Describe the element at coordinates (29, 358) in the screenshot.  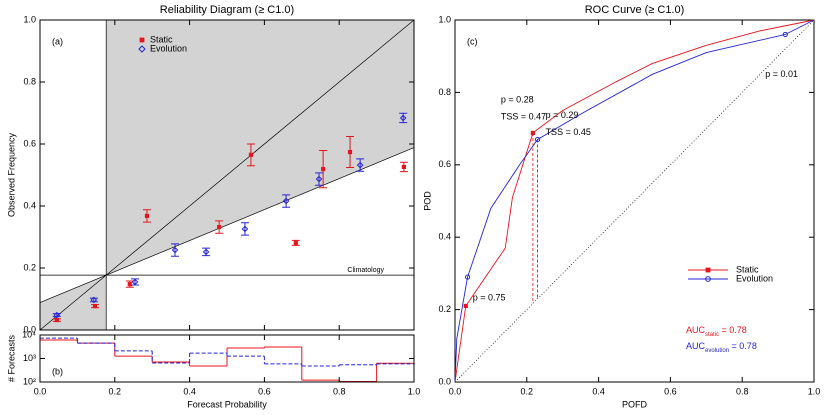
I see `y-tick-label: 10³` at that location.